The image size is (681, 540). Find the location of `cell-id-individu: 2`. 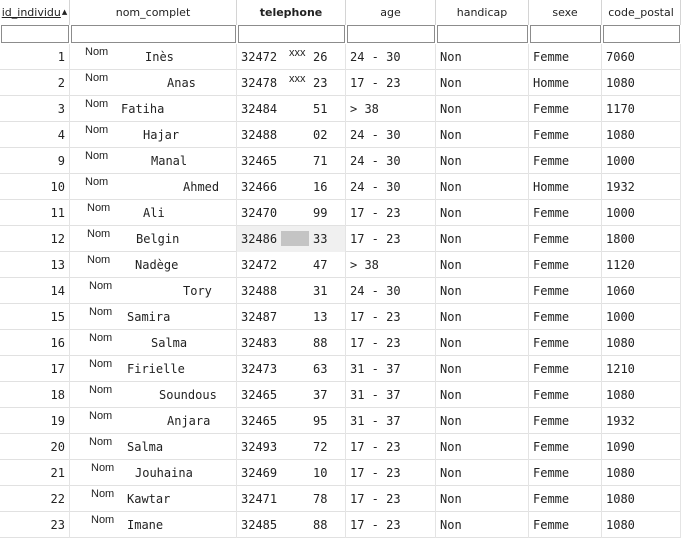

cell-id-individu: 2 is located at coordinates (35, 83).